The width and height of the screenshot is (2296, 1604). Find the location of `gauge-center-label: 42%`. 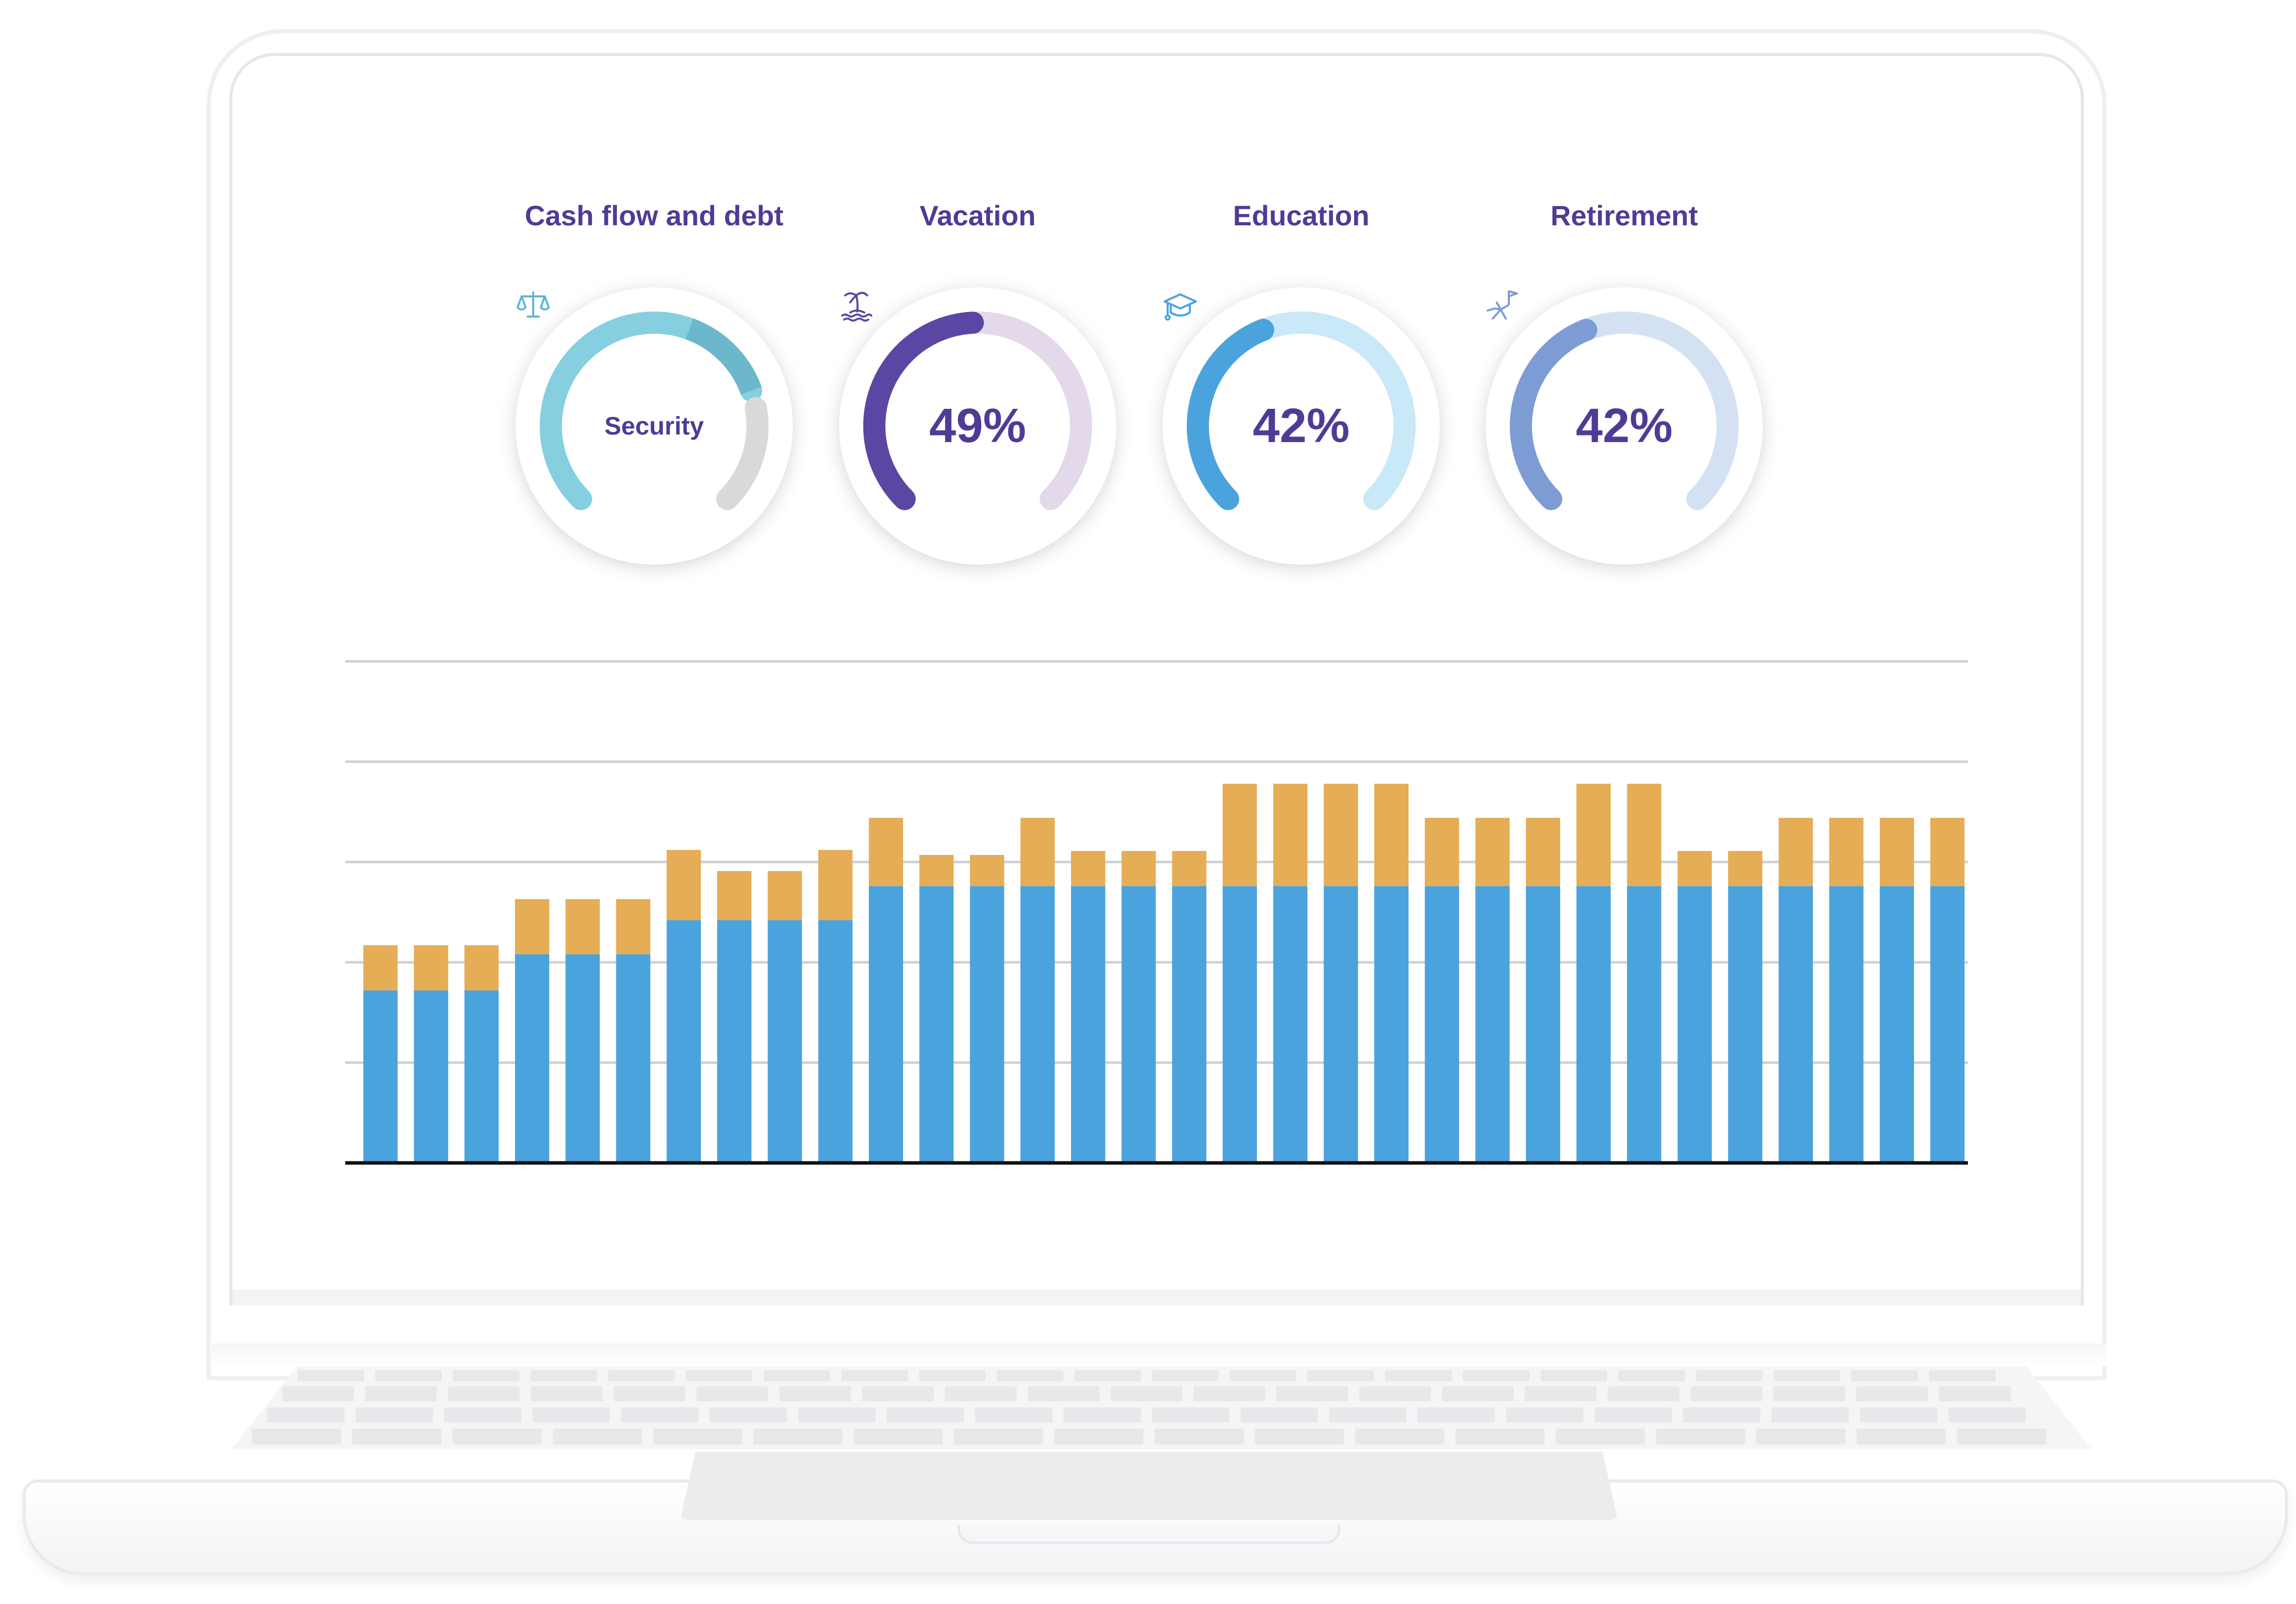

gauge-center-label: 42% is located at coordinates (1301, 426).